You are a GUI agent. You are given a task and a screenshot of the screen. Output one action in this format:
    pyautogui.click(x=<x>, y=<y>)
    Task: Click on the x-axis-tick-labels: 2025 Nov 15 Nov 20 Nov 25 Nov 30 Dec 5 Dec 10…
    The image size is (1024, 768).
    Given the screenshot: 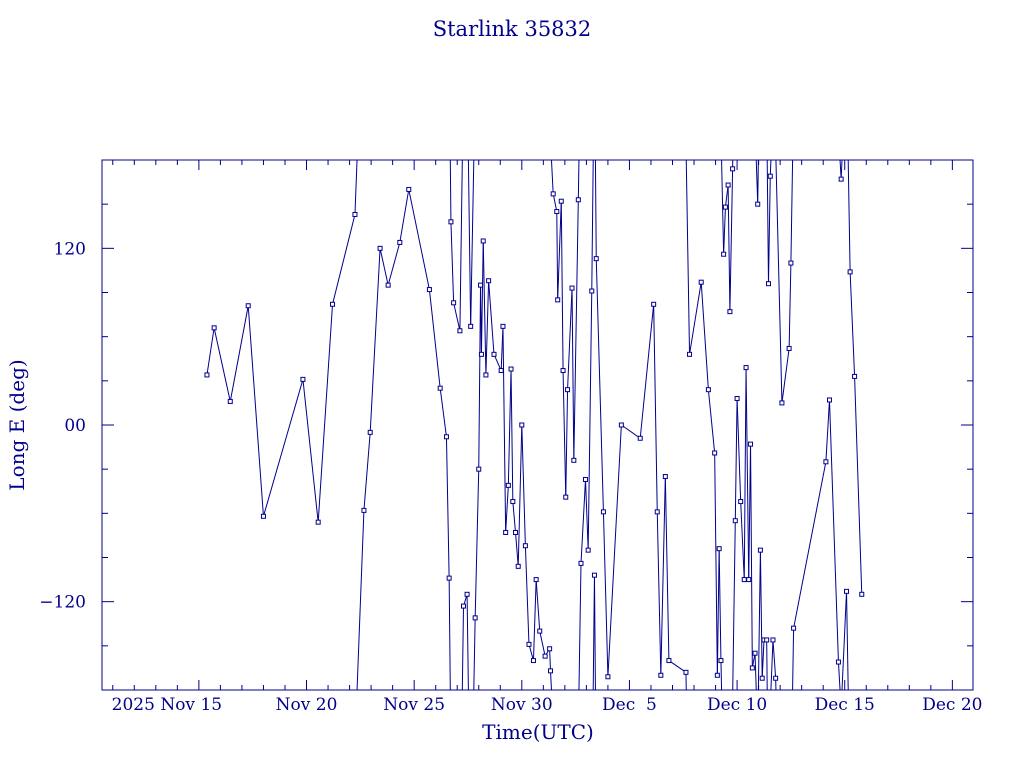 What is the action you would take?
    pyautogui.click(x=547, y=705)
    